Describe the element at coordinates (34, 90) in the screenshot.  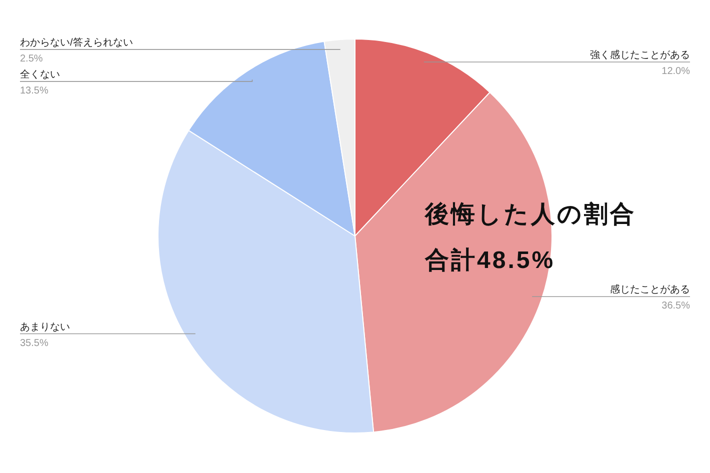
I see `data-label: 13.5%` at that location.